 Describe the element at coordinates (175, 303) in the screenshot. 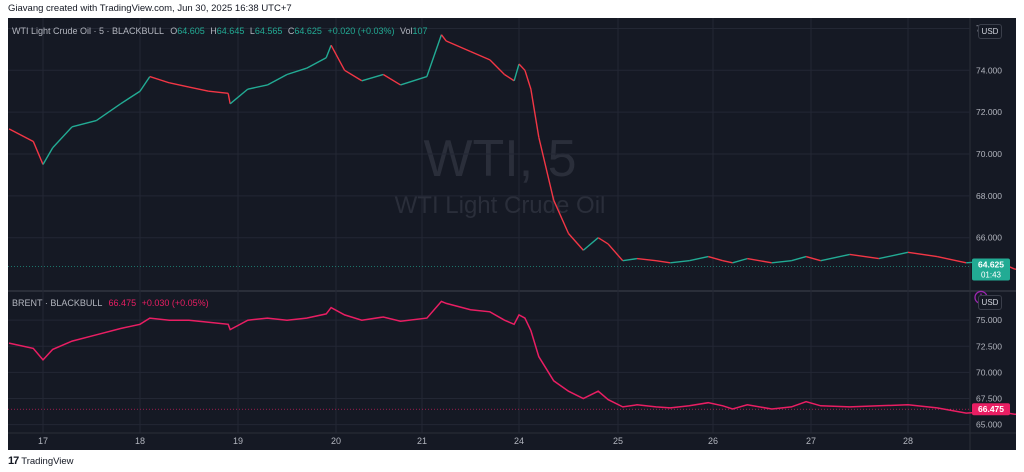

I see `brent-legend-change: +0.030 (+0.05%)` at that location.